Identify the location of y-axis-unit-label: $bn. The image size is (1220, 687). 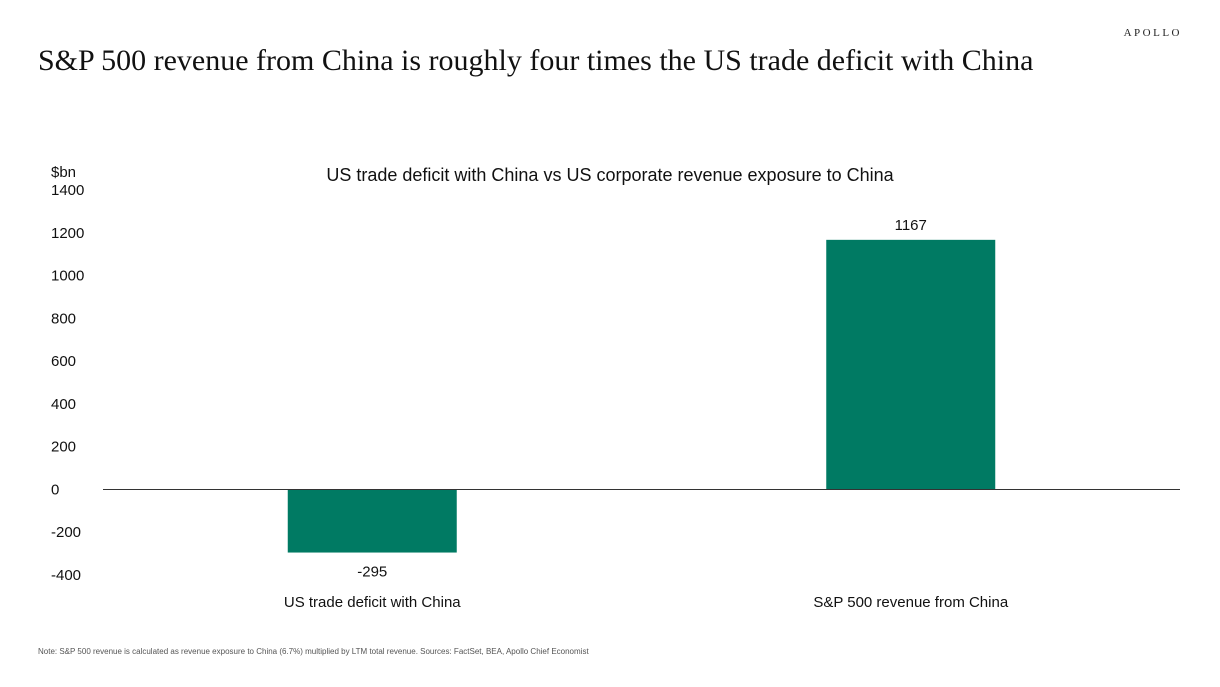
(63, 172).